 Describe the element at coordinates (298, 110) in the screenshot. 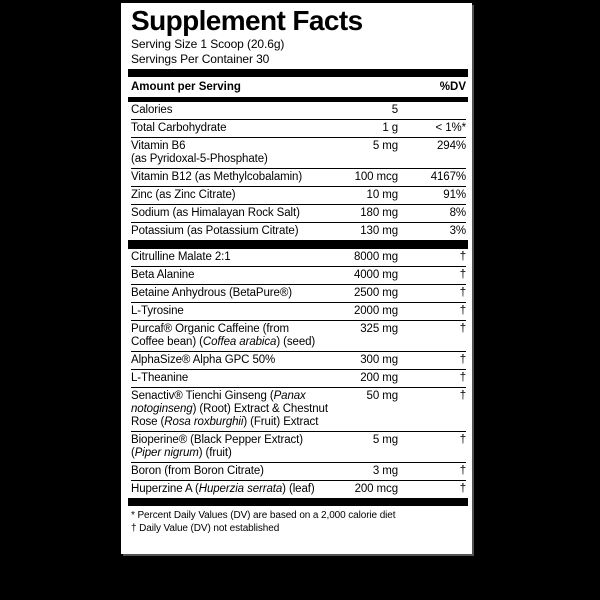

I see `table-row: Calories 5` at that location.